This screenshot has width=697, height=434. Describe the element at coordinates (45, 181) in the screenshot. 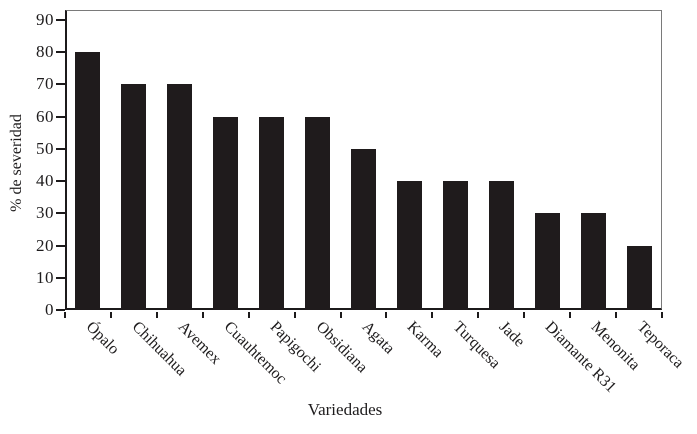

I see `y-tick-label: 40` at that location.